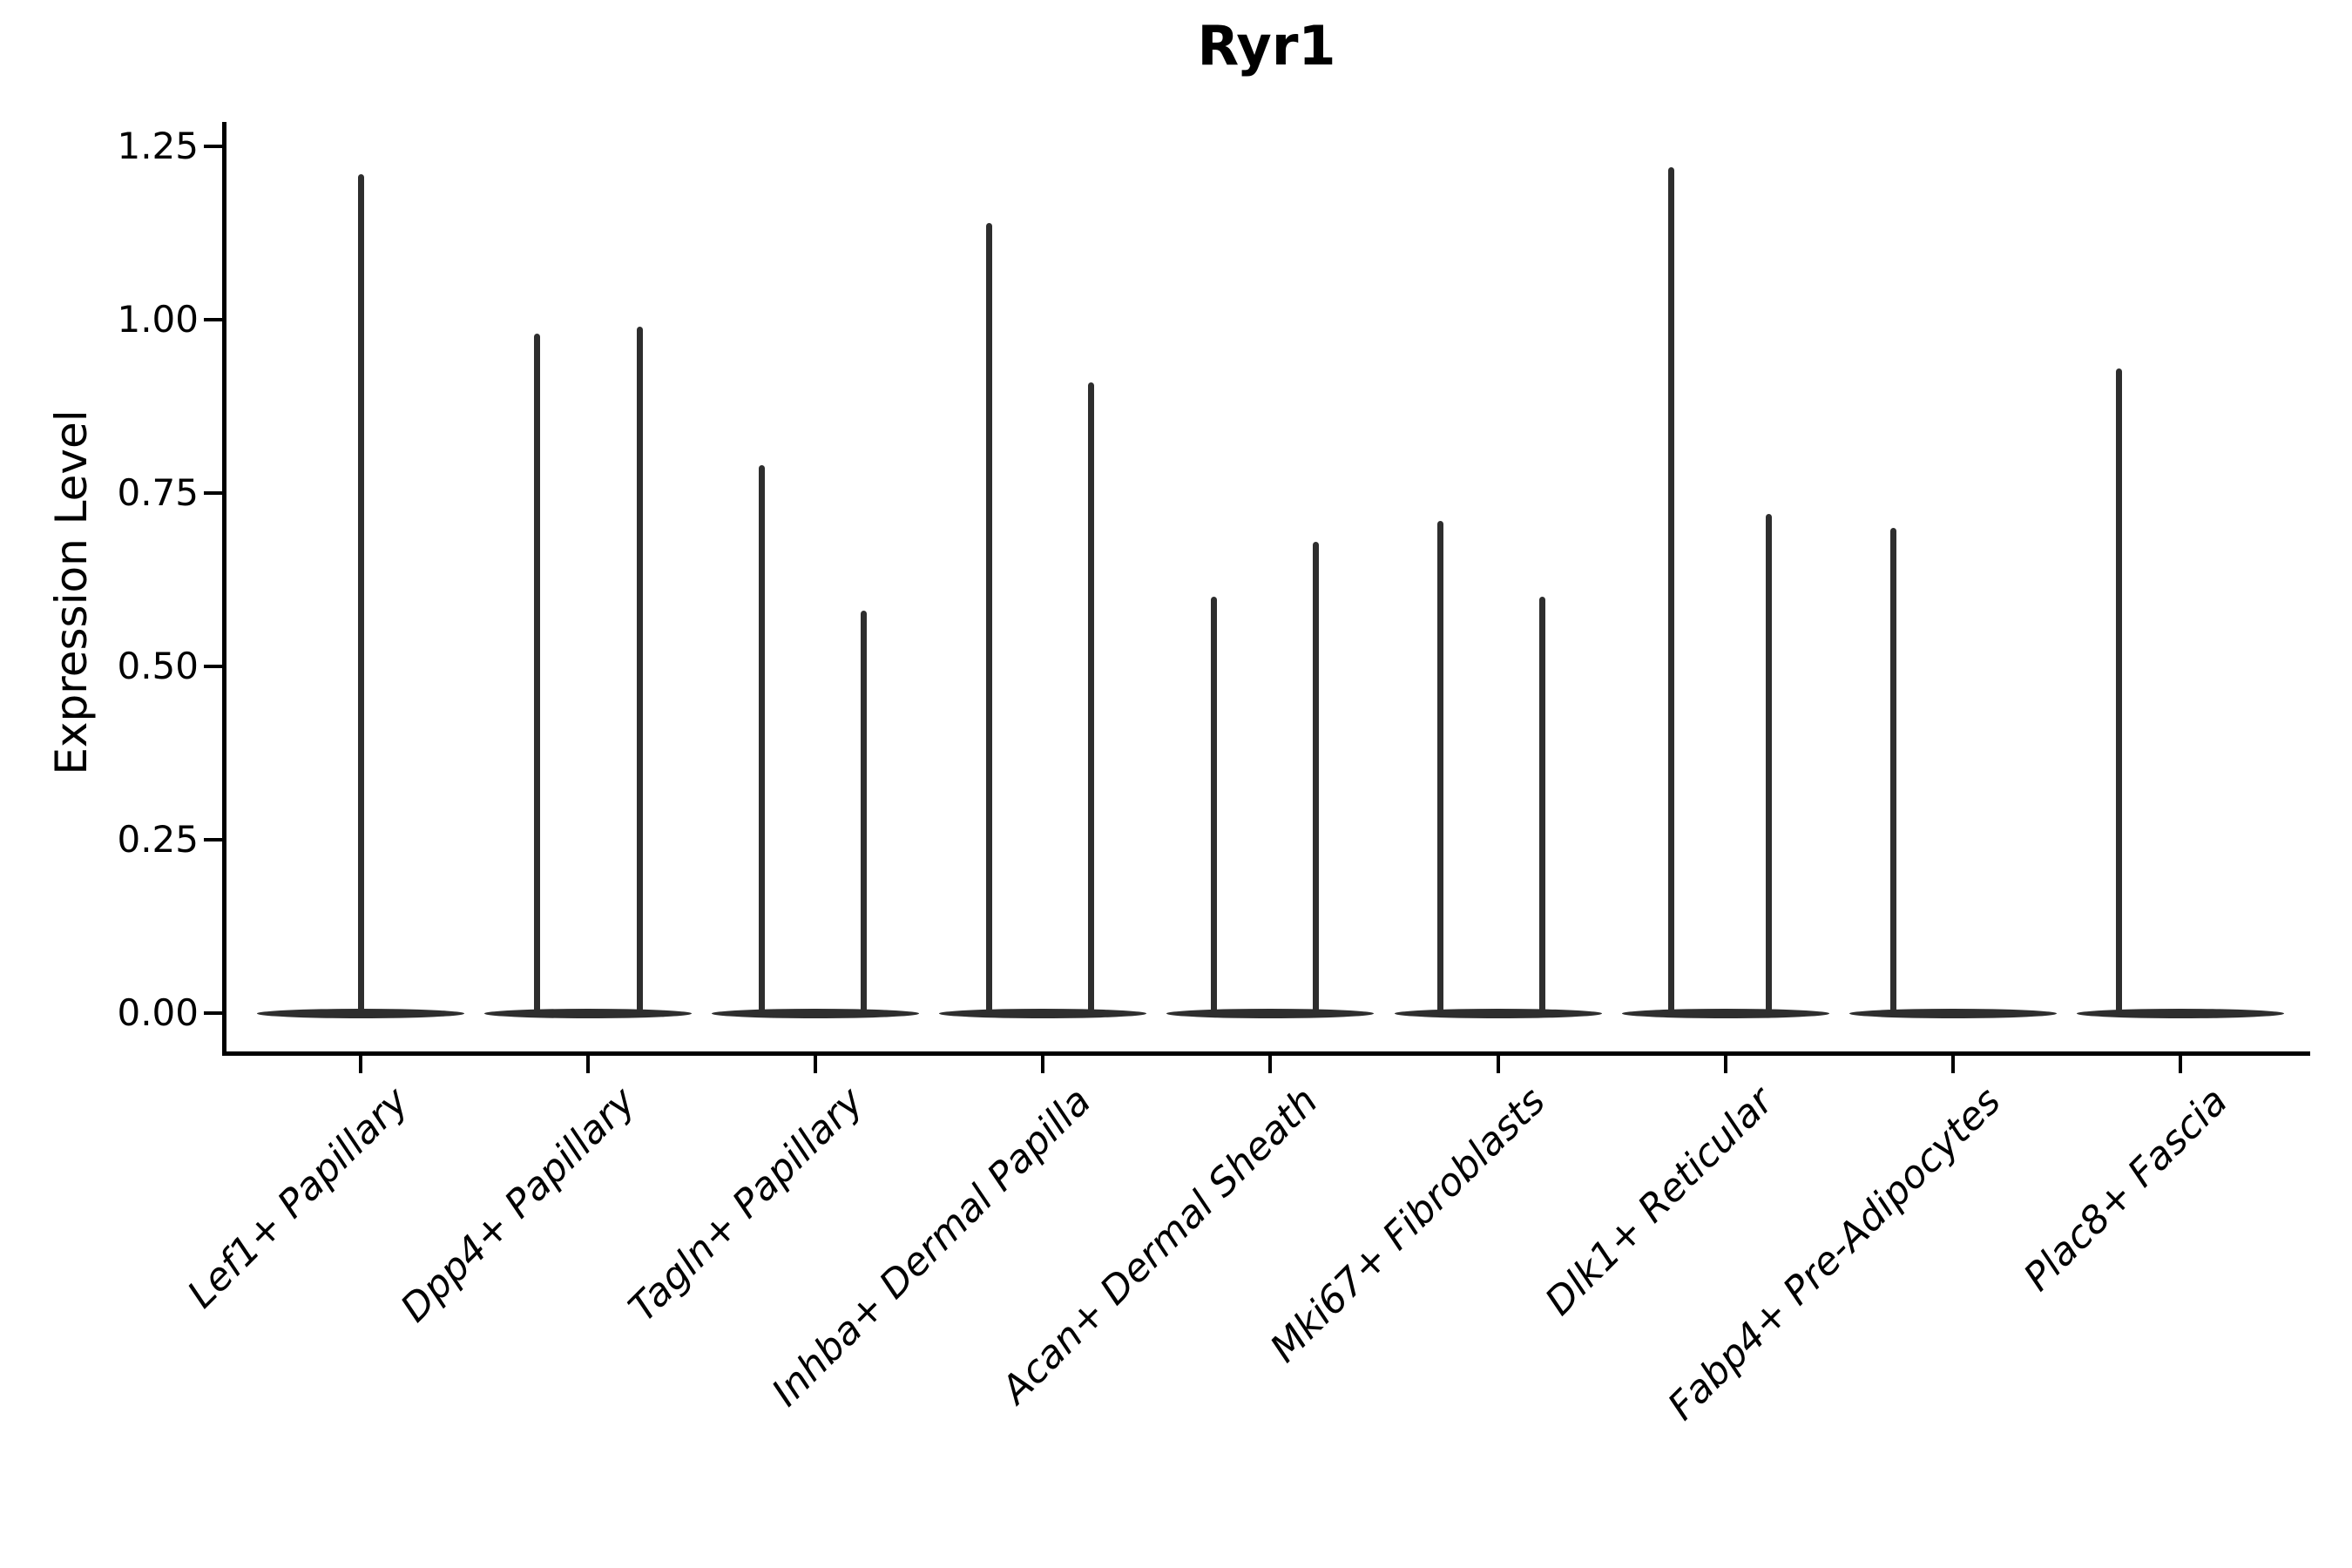 This screenshot has height=1568, width=2352. What do you see at coordinates (746, 1204) in the screenshot?
I see `x-tick-label: Tagln+ Papillary` at bounding box center [746, 1204].